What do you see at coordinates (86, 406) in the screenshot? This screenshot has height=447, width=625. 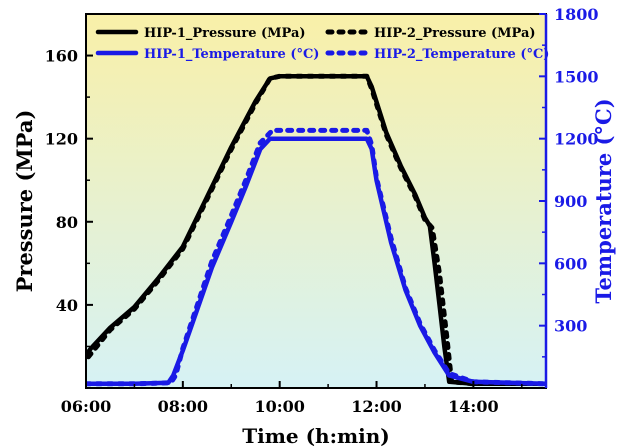 I see `x-tick-label: 06:00` at bounding box center [86, 406].